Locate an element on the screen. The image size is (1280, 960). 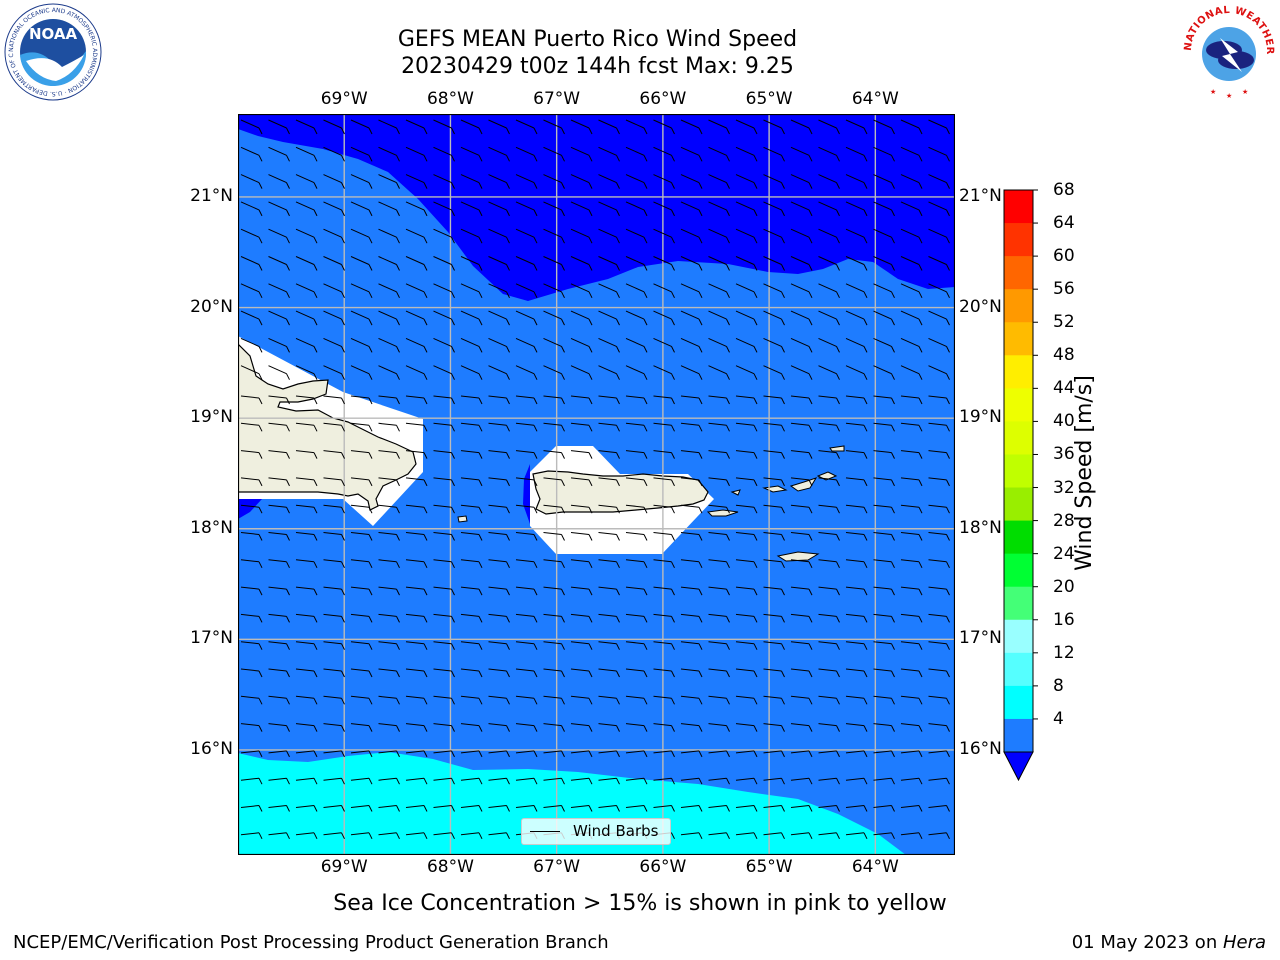
colorbar-tick-label: 32 is located at coordinates (1064, 487).